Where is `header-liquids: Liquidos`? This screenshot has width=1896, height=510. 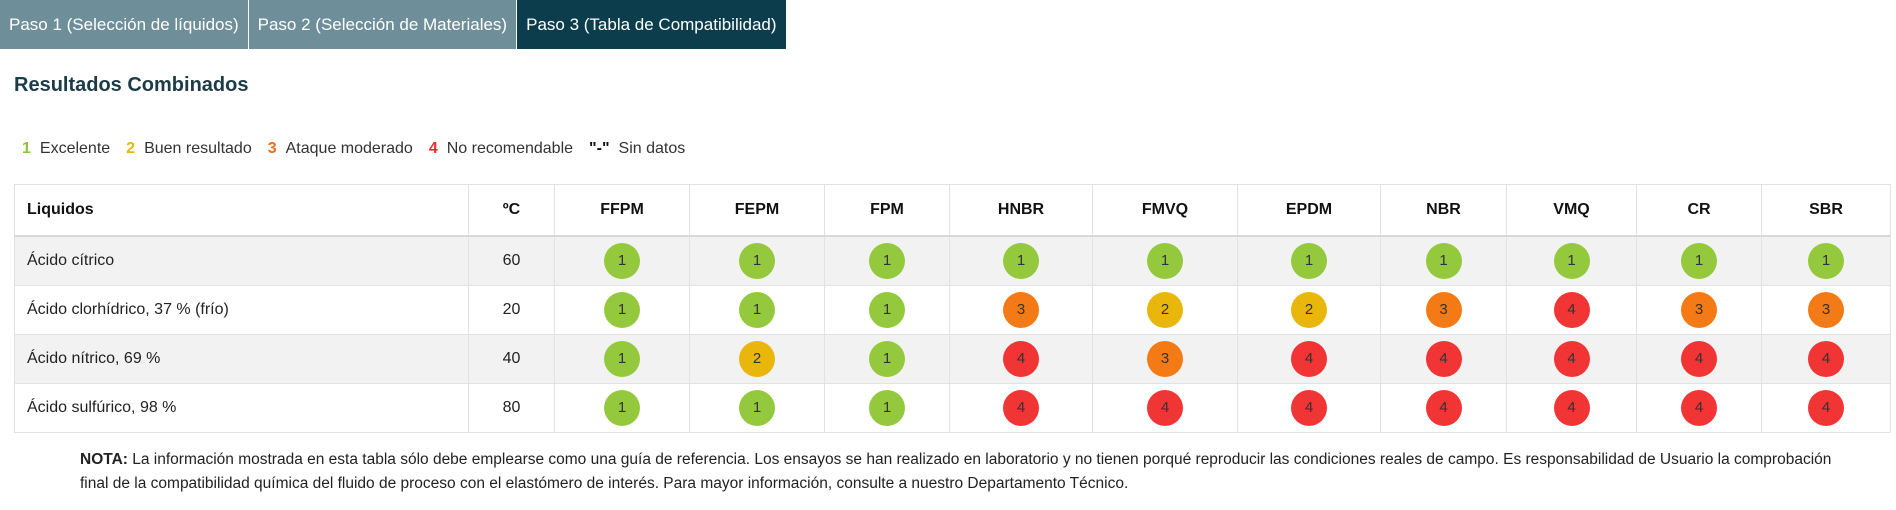 header-liquids: Liquidos is located at coordinates (241, 210).